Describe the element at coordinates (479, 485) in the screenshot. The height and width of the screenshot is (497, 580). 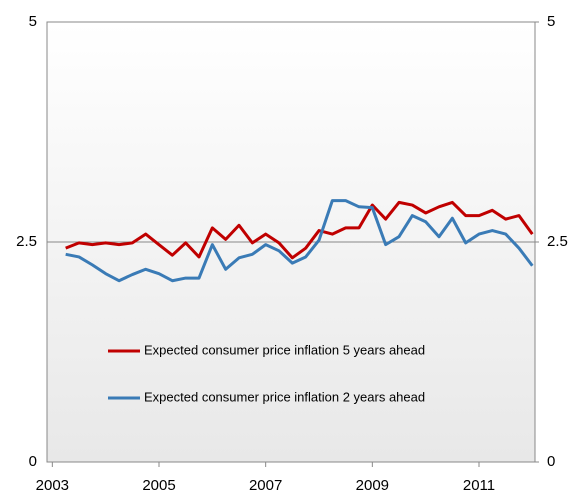
I see `x-tick-label: 2011` at that location.